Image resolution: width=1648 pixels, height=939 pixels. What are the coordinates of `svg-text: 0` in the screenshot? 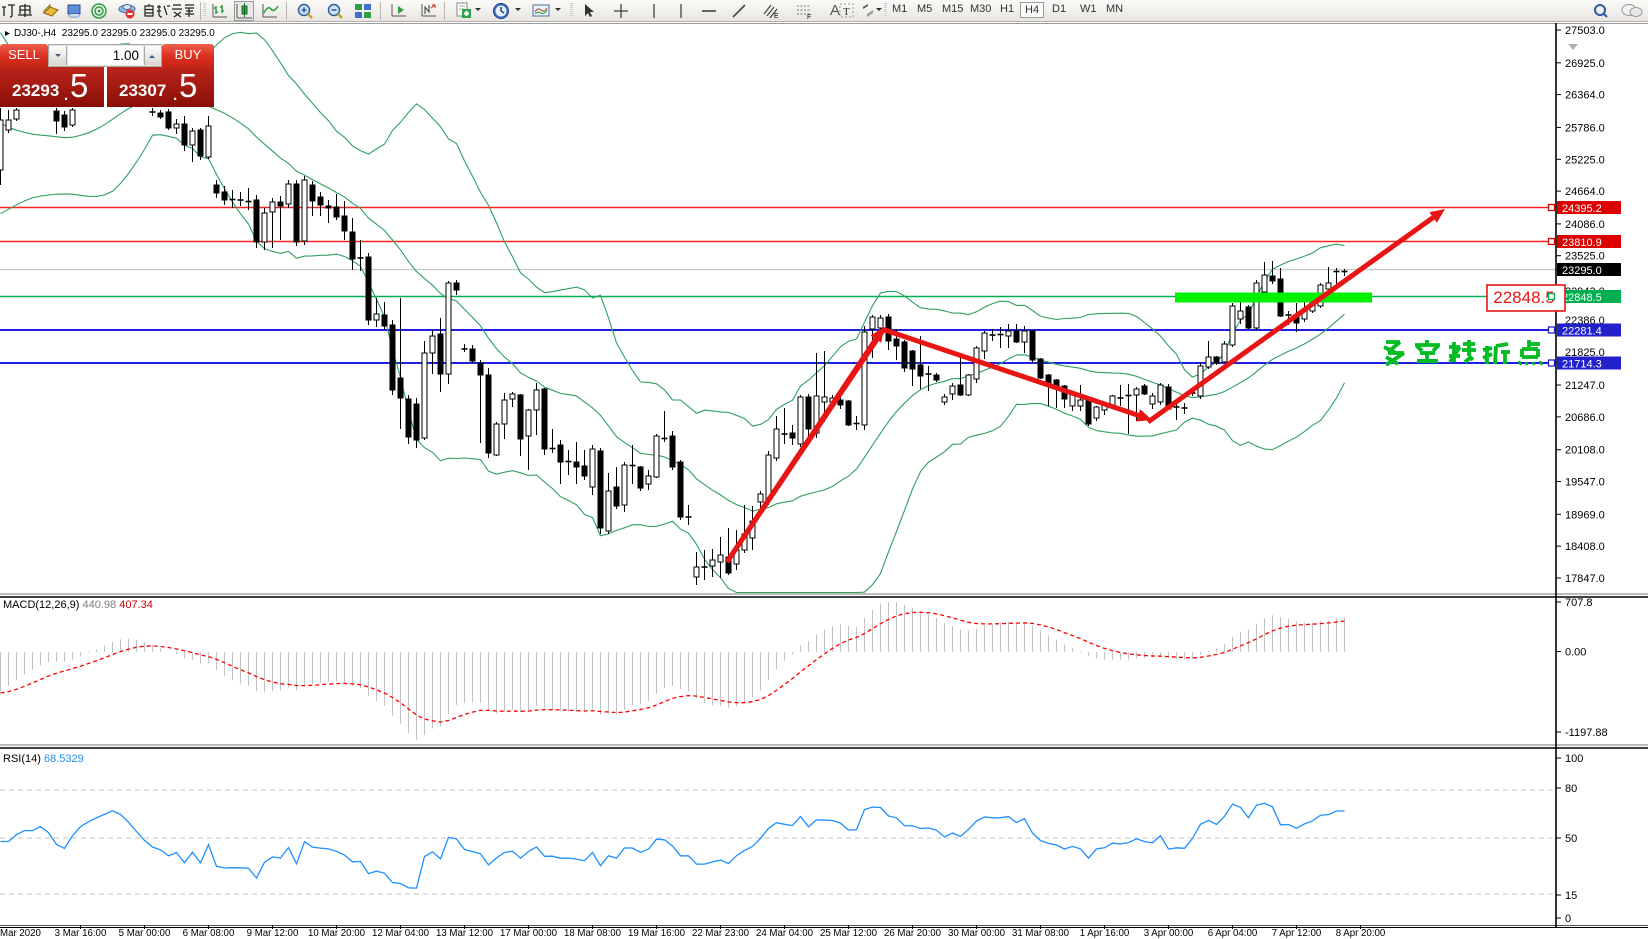 It's located at (1568, 919).